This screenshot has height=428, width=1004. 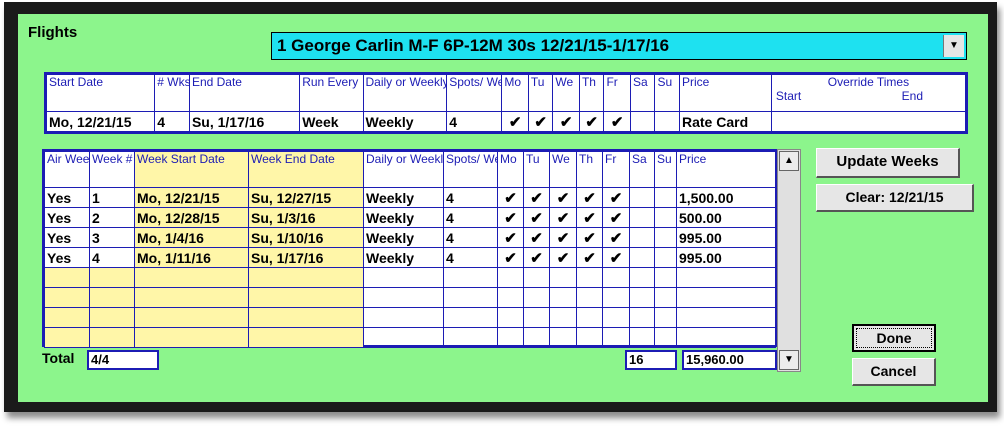 What do you see at coordinates (726, 217) in the screenshot?
I see `price-cell: 500.00` at bounding box center [726, 217].